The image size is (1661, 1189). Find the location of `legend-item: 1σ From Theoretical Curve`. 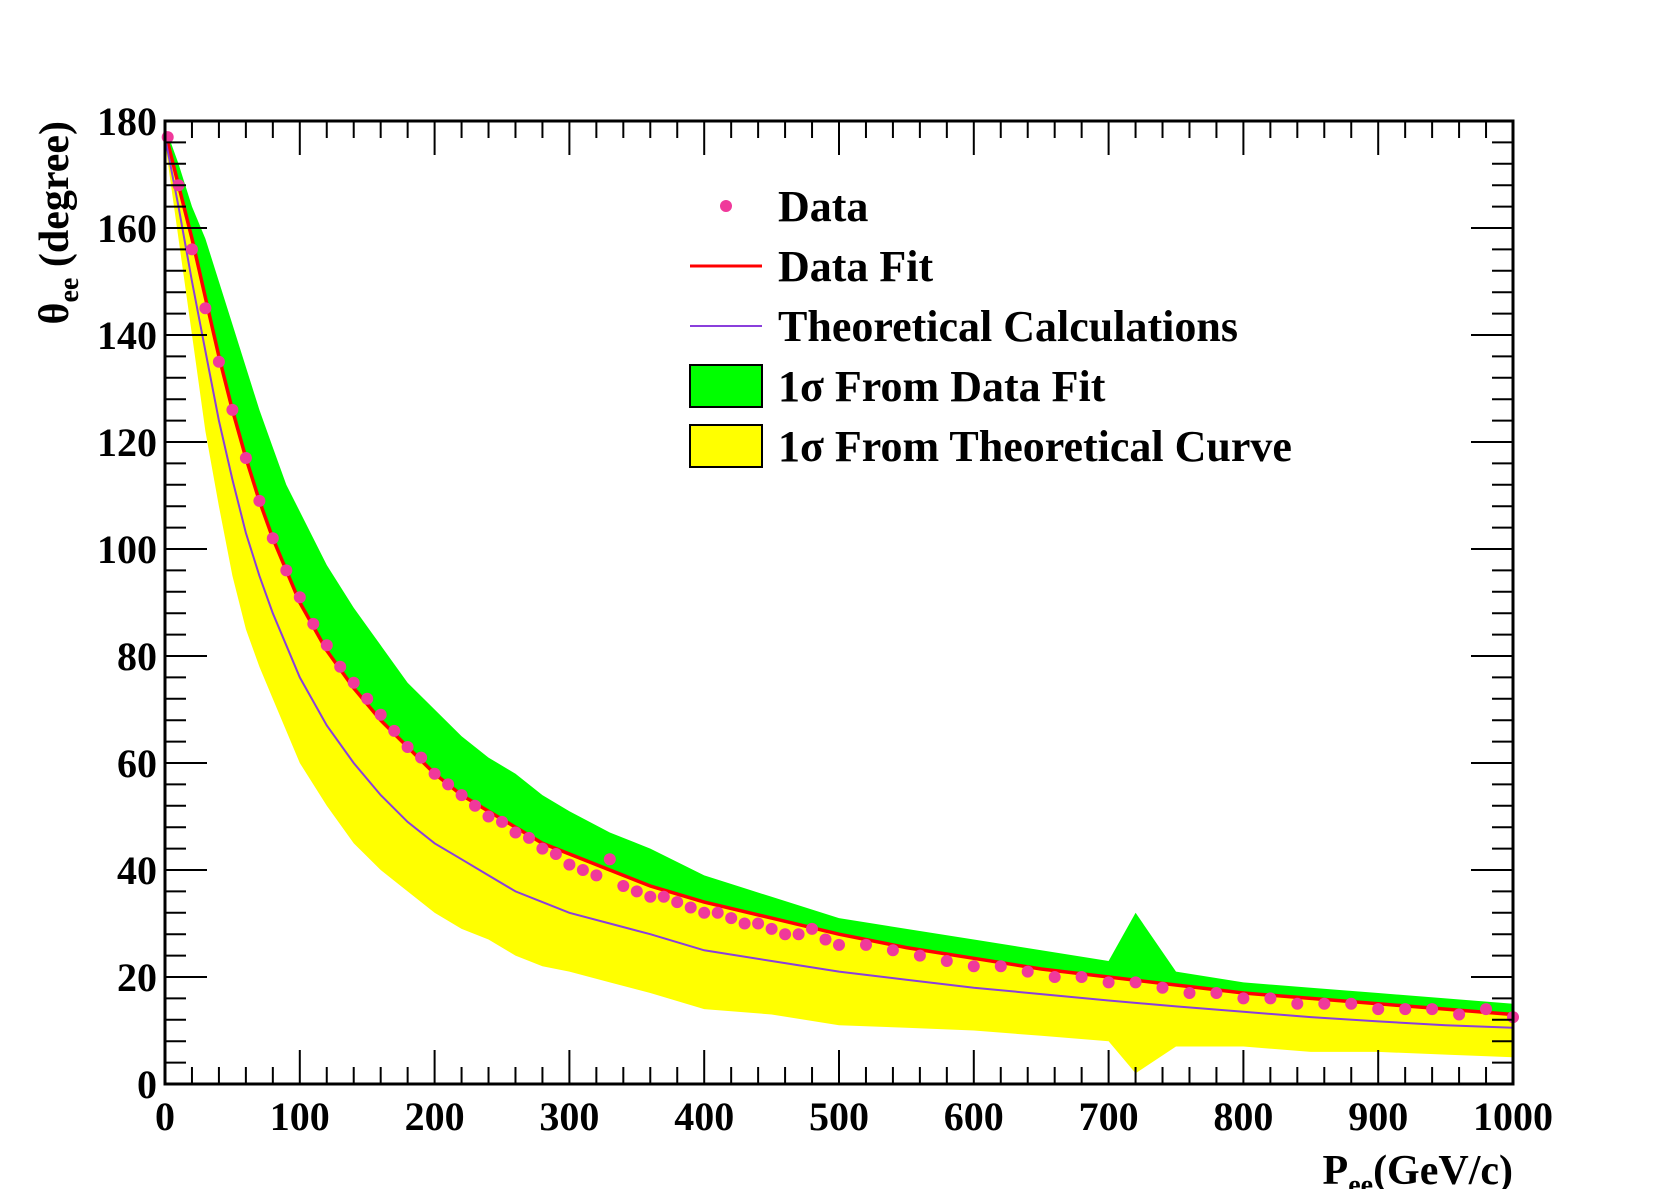

legend-item: 1σ From Theoretical Curve is located at coordinates (990, 446).